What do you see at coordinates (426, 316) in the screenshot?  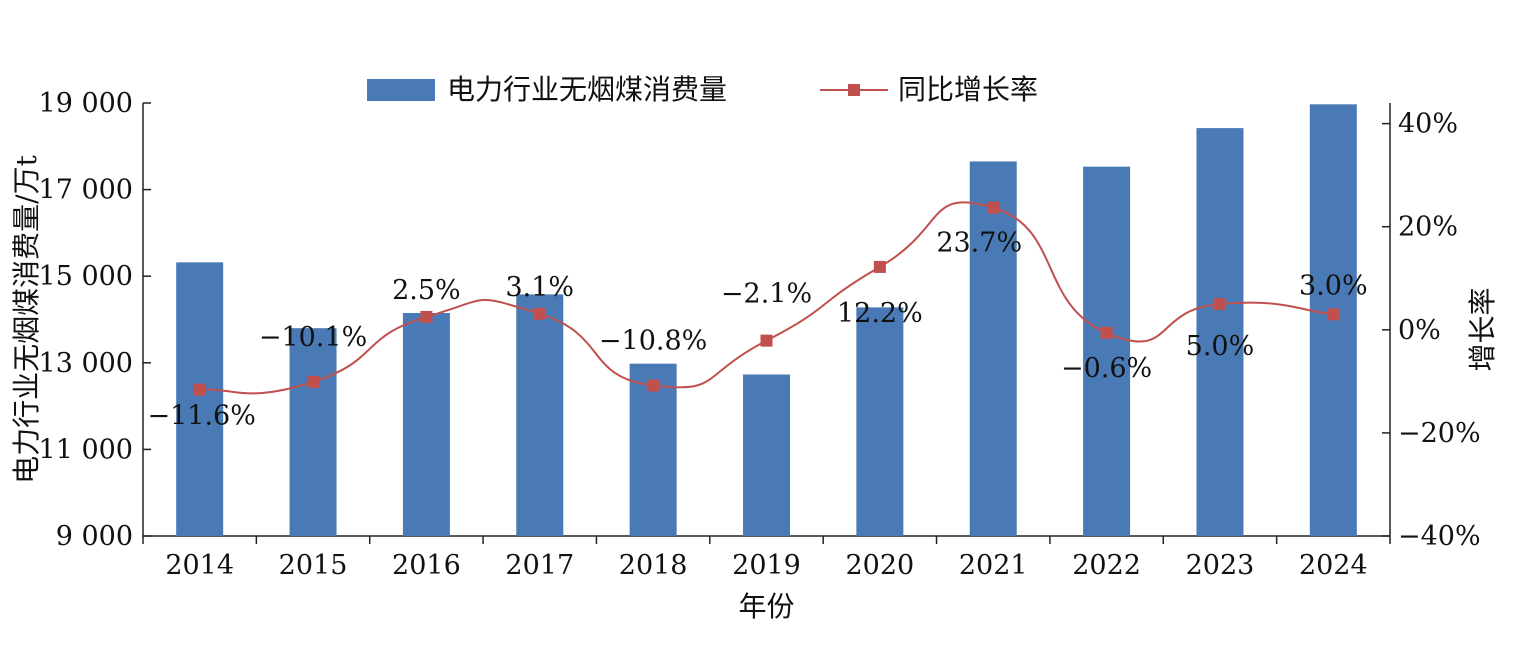 I see `growth-marker-2016` at bounding box center [426, 316].